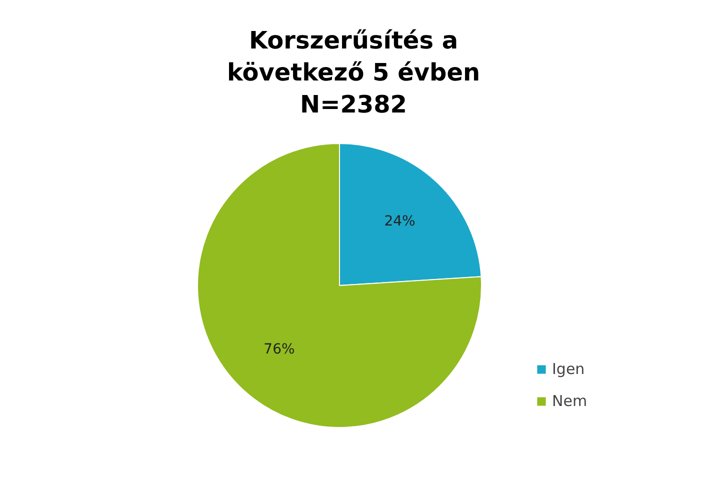 The width and height of the screenshot is (720, 480). What do you see at coordinates (568, 369) in the screenshot?
I see `legend-label: Igen` at bounding box center [568, 369].